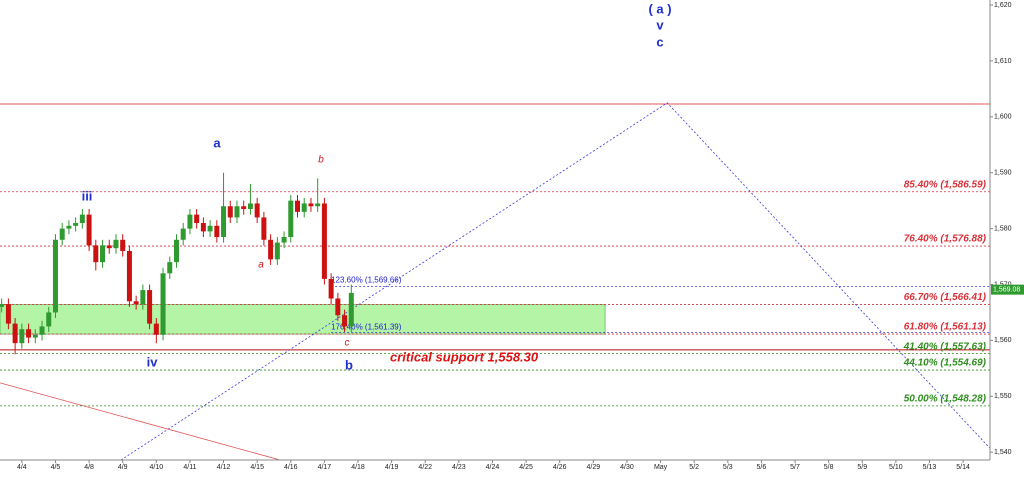  Describe the element at coordinates (1003, 117) in the screenshot. I see `y-tick-label: 1,600` at that location.